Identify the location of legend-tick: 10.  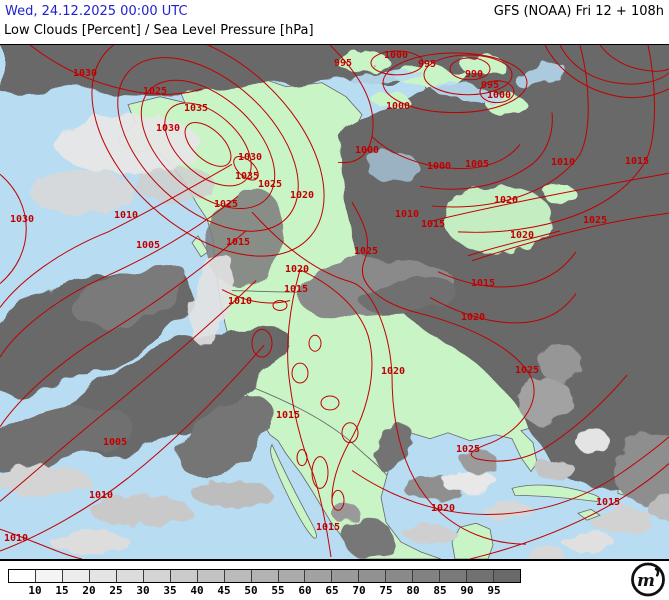
(35, 590).